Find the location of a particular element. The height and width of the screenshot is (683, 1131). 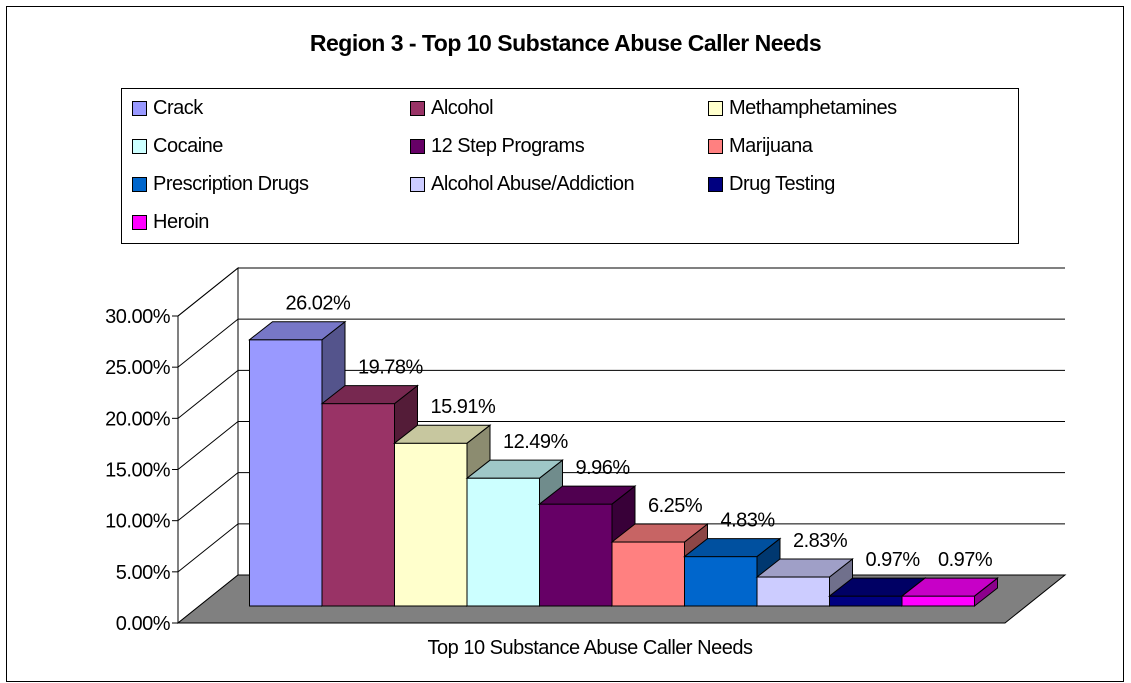

legend-label: Heroin is located at coordinates (181, 222).